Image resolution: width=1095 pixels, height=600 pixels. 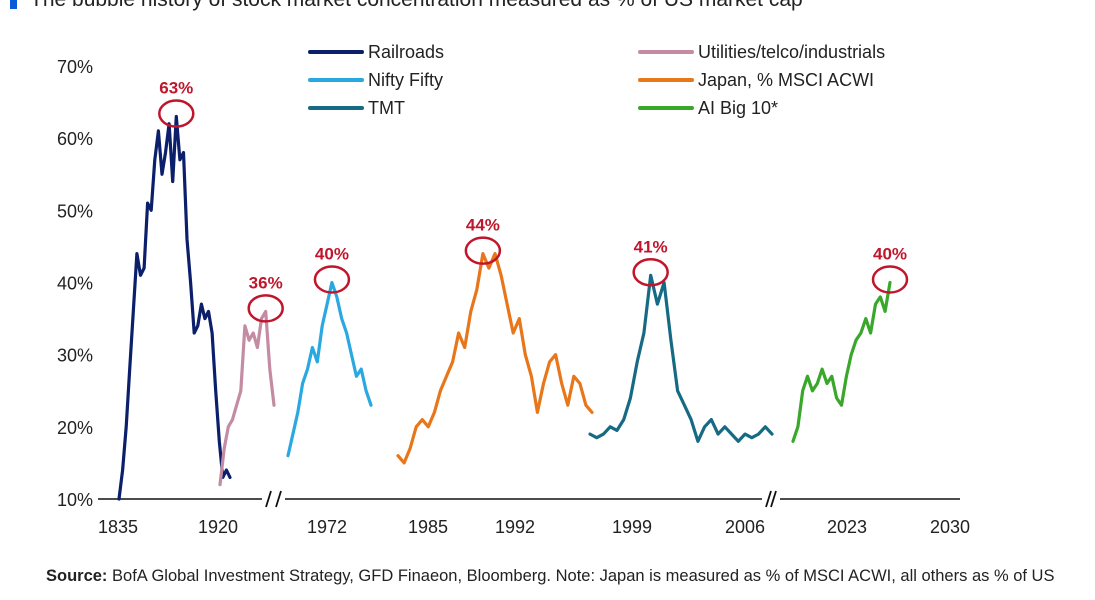 What do you see at coordinates (791, 52) in the screenshot?
I see `legend-label: Utilities/telco/industrials` at bounding box center [791, 52].